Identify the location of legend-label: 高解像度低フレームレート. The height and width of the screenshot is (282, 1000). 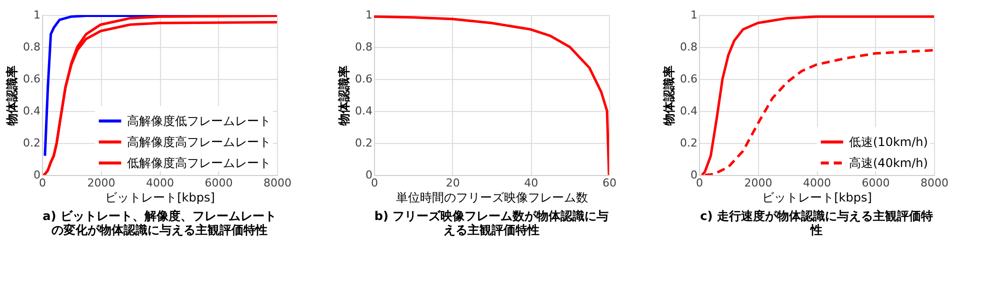
(199, 121).